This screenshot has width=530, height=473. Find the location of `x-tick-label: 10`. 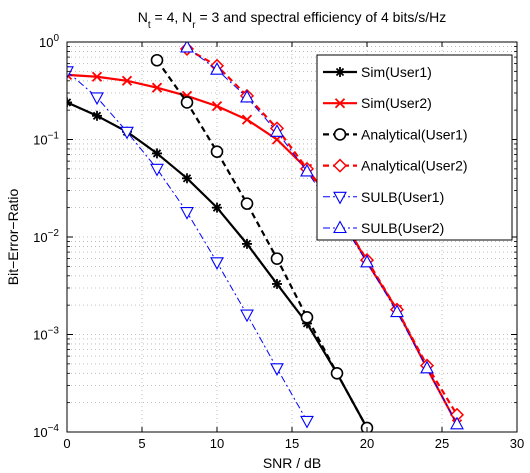

x-tick-label: 10 is located at coordinates (217, 443).